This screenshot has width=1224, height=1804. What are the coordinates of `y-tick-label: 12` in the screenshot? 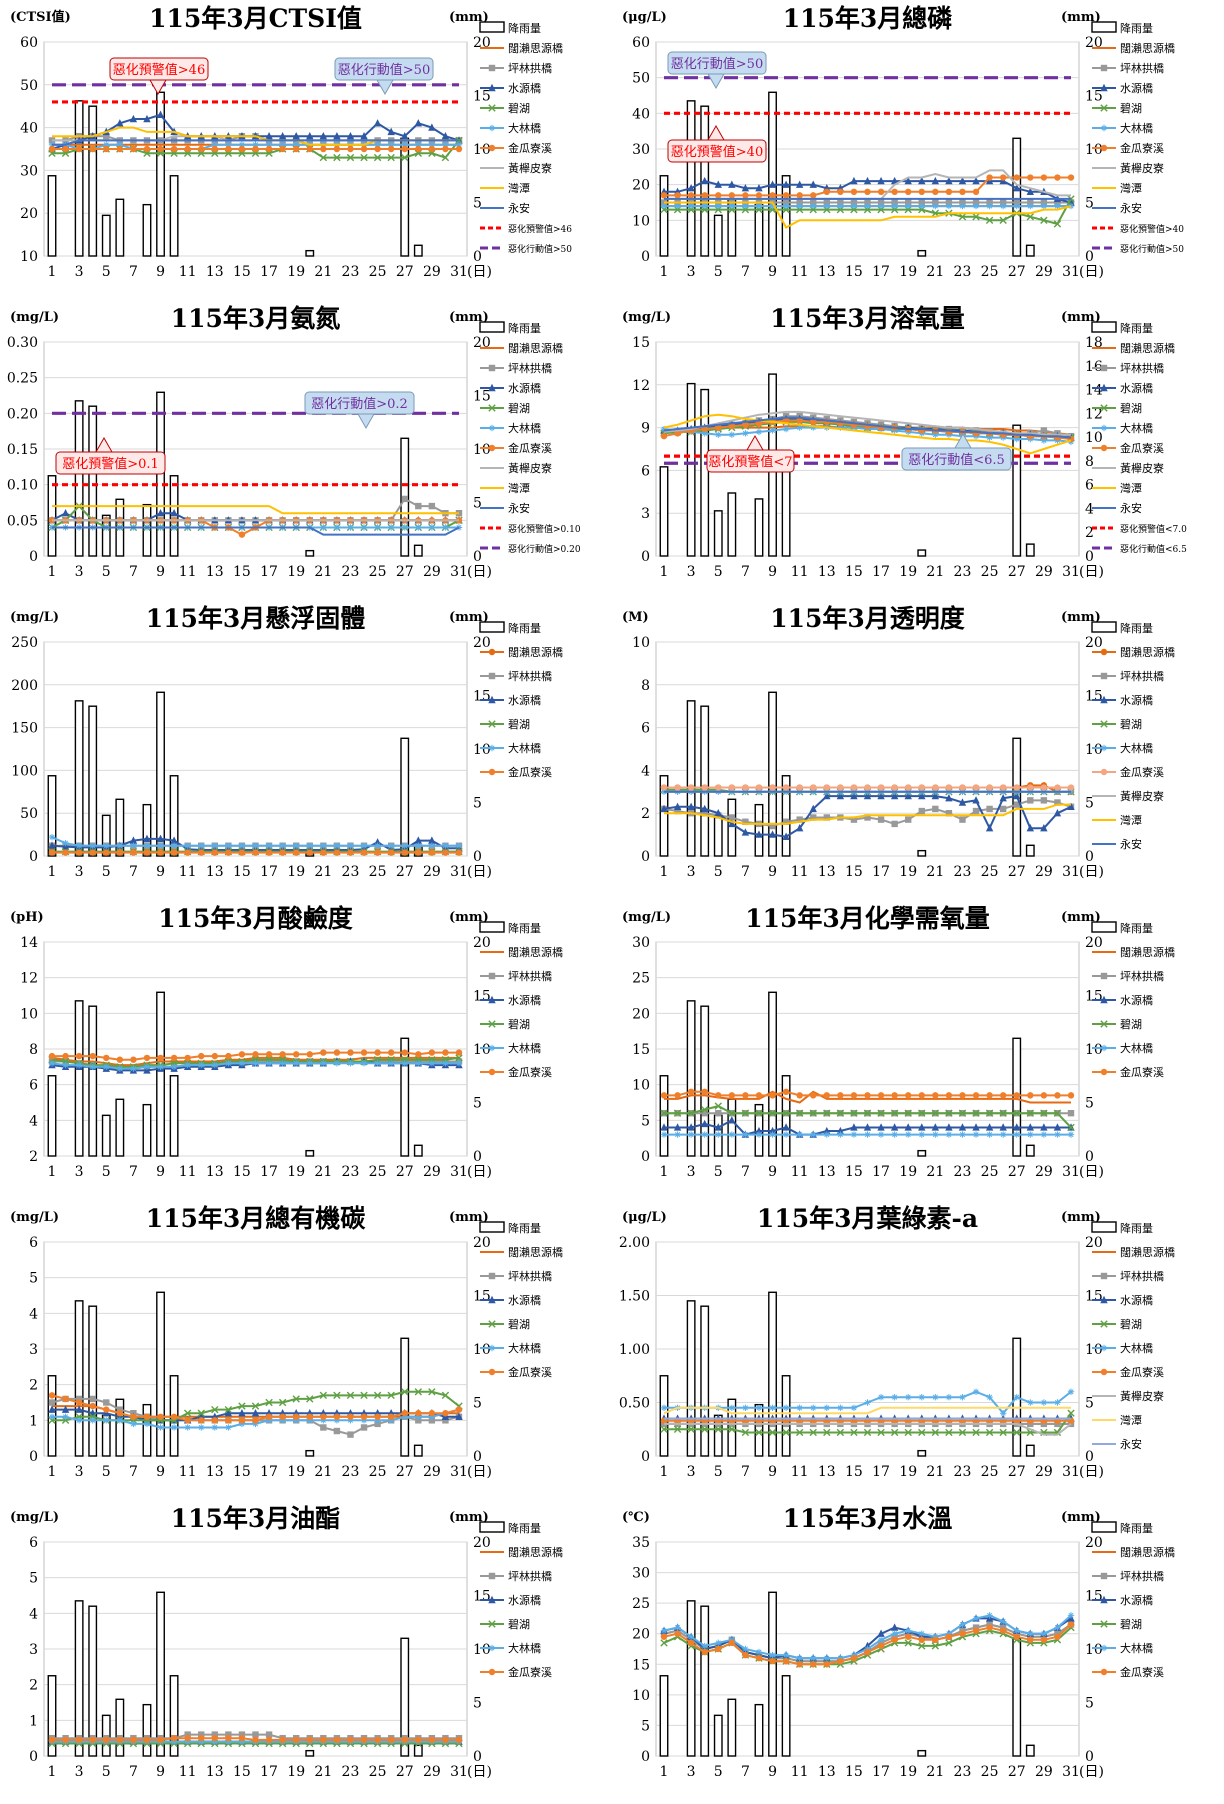 It's located at (29, 979).